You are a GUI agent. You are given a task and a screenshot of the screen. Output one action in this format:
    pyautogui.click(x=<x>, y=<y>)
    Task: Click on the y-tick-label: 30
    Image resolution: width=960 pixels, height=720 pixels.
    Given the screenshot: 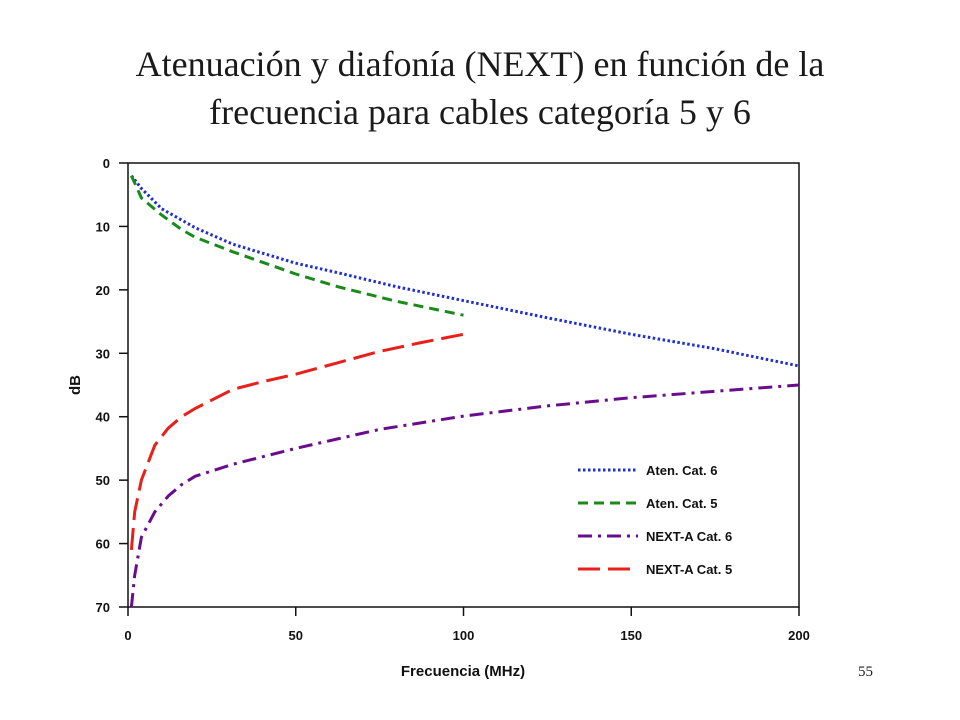 What is the action you would take?
    pyautogui.click(x=103, y=353)
    